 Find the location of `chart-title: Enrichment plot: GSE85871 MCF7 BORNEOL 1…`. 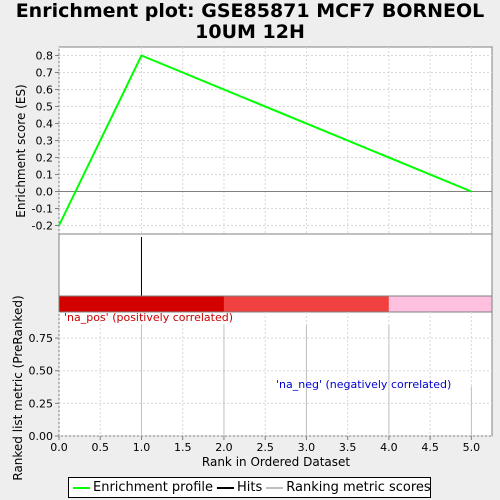

chart-title: Enrichment plot: GSE85871 MCF7 BORNEOL 1… is located at coordinates (250, 21).